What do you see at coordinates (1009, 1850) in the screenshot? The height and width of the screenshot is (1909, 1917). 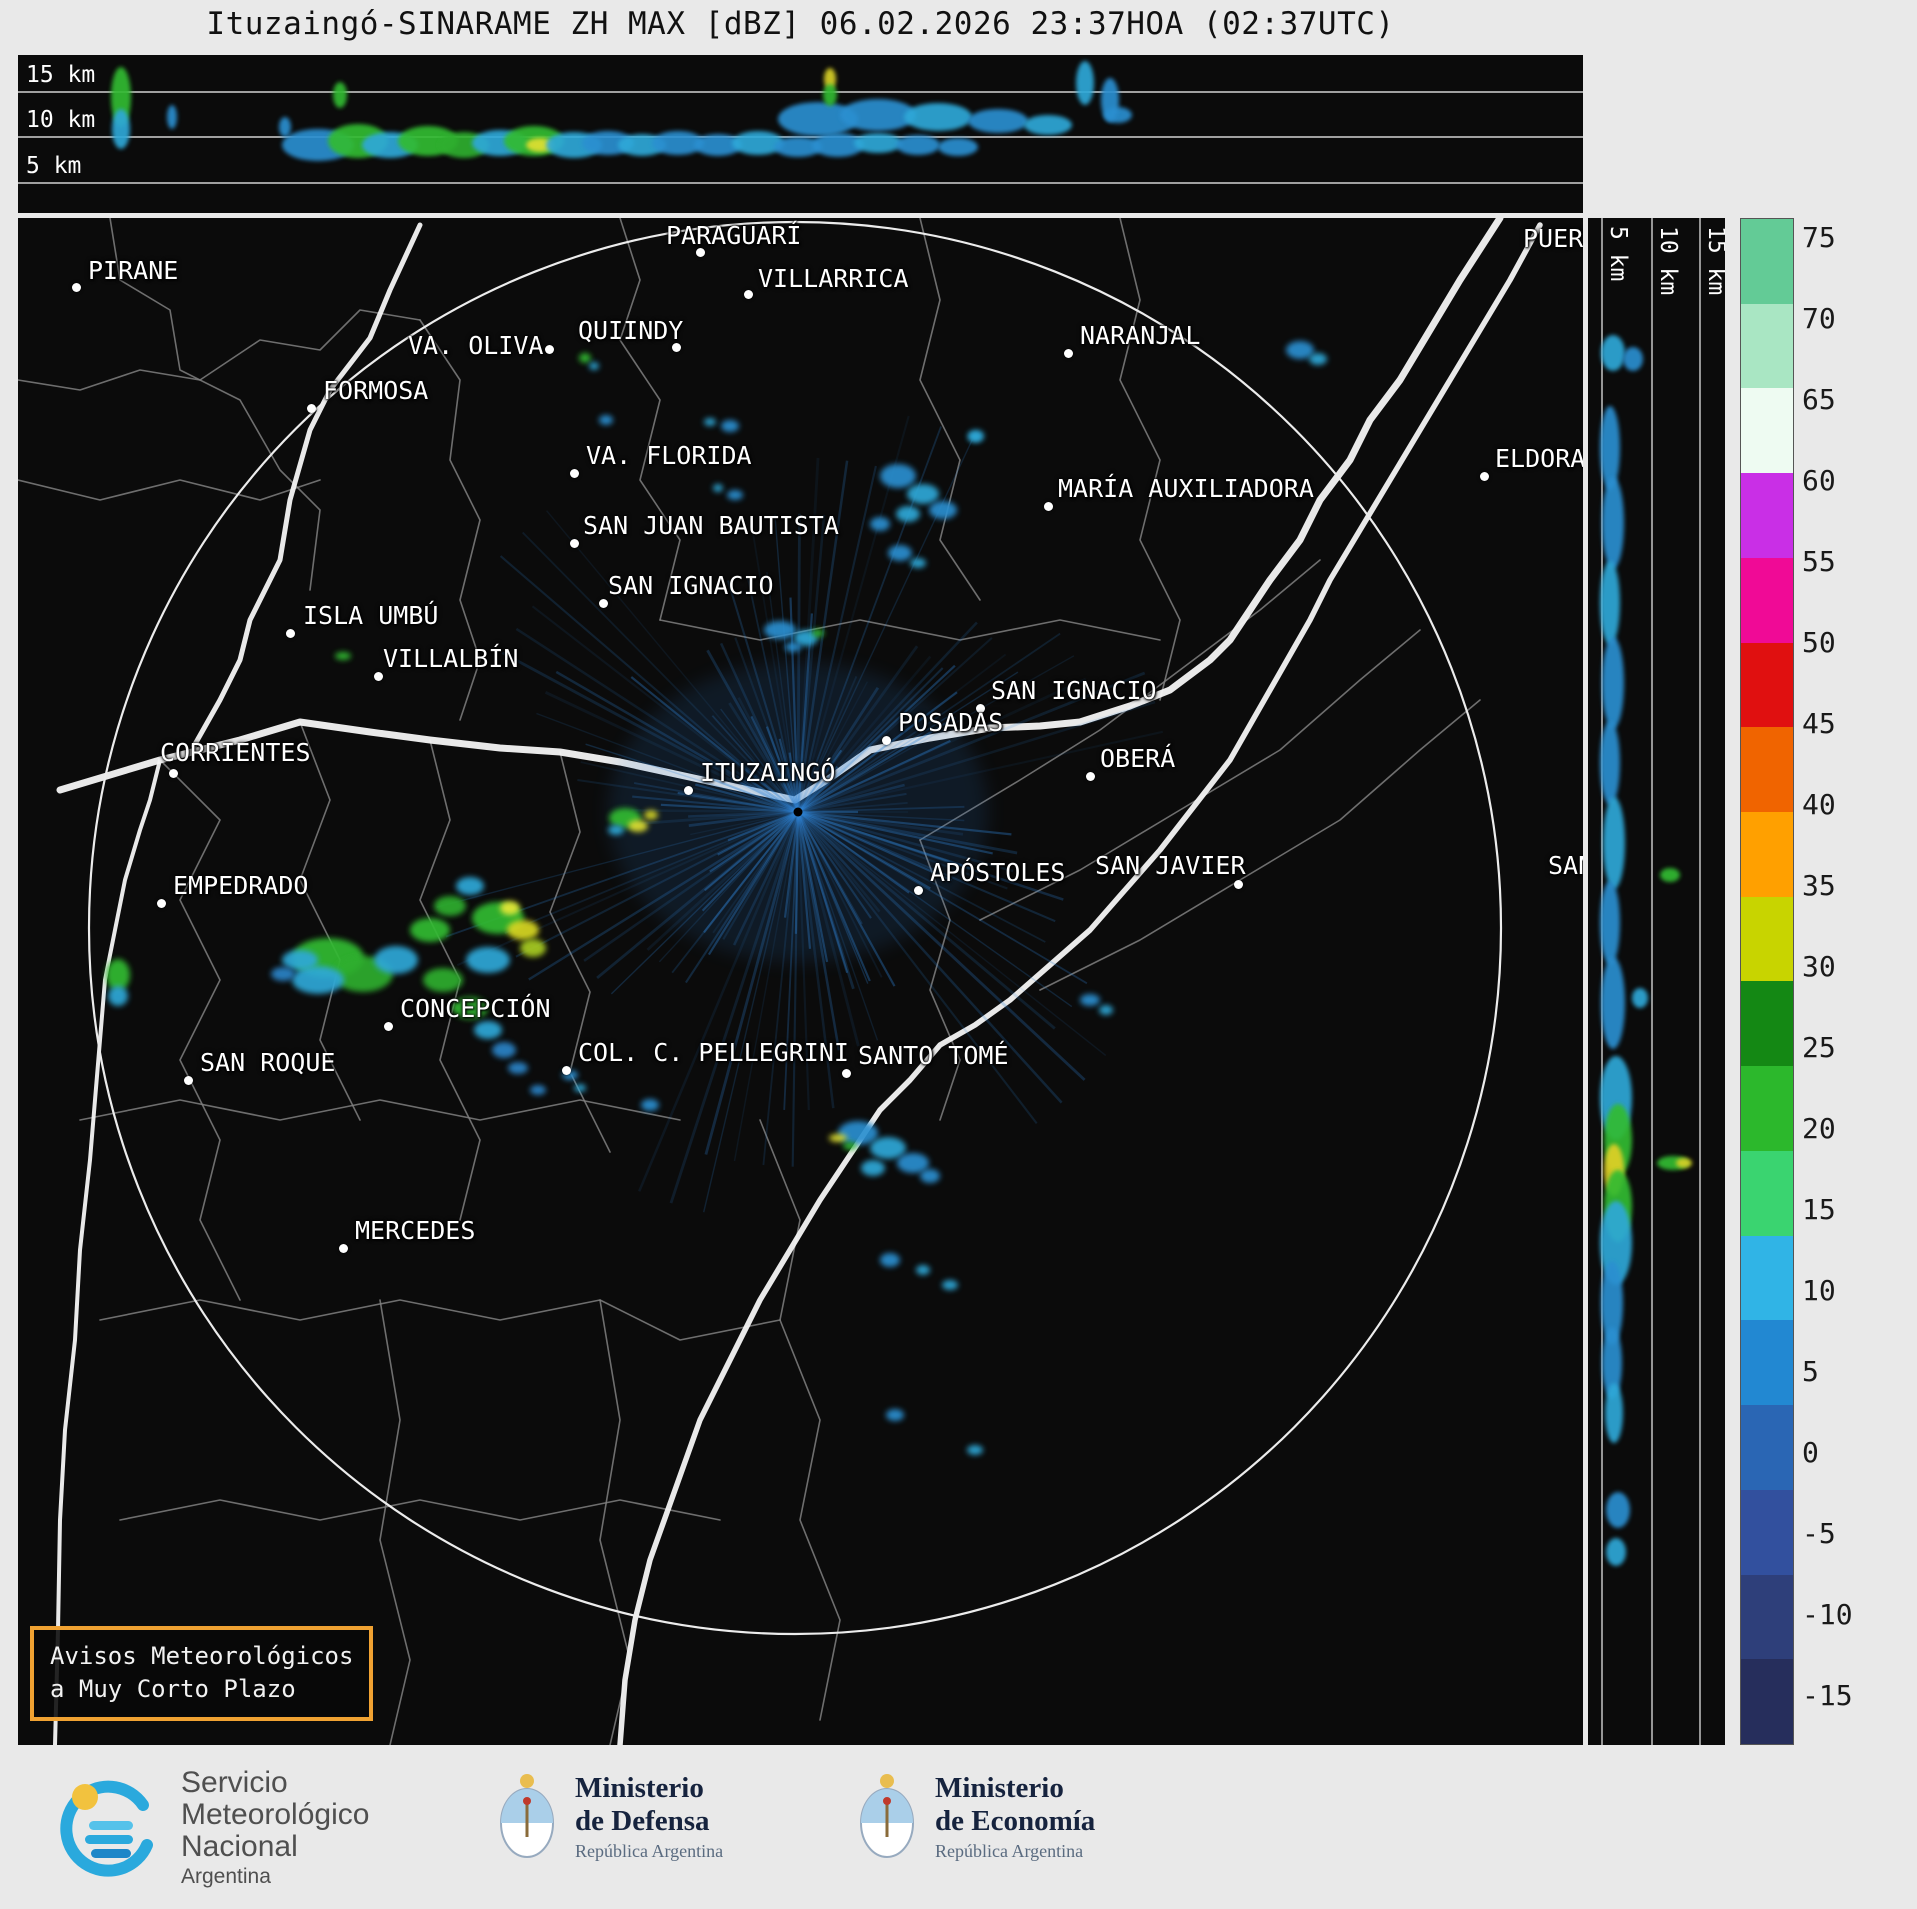 I see `economia-subtitle: República Argentina` at bounding box center [1009, 1850].